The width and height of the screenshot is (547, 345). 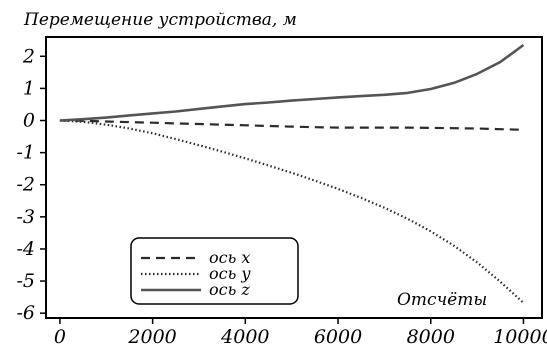 I want to click on chart-title: Перемещение устройства, м, so click(x=160, y=20).